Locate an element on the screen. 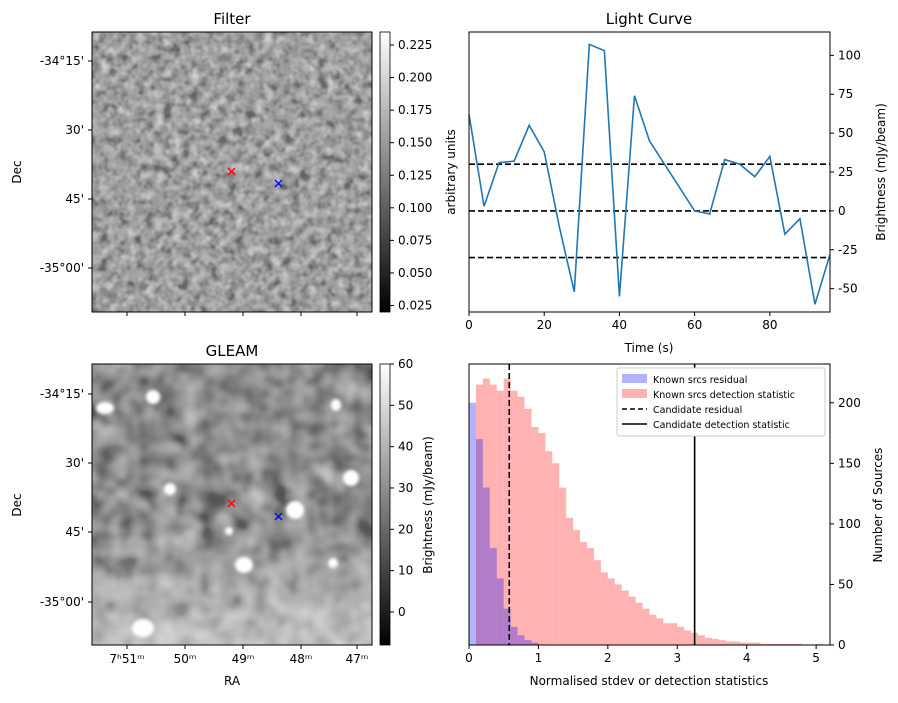 Image resolution: width=898 pixels, height=703 pixels. colorbar-tick-label: 0.200 is located at coordinates (415, 78).